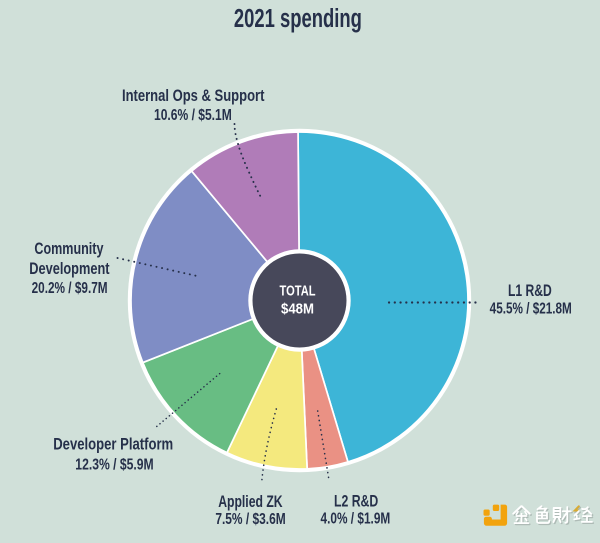 The height and width of the screenshot is (543, 600). Describe the element at coordinates (193, 116) in the screenshot. I see `svg-text: 10.6% / $5.1M` at that location.